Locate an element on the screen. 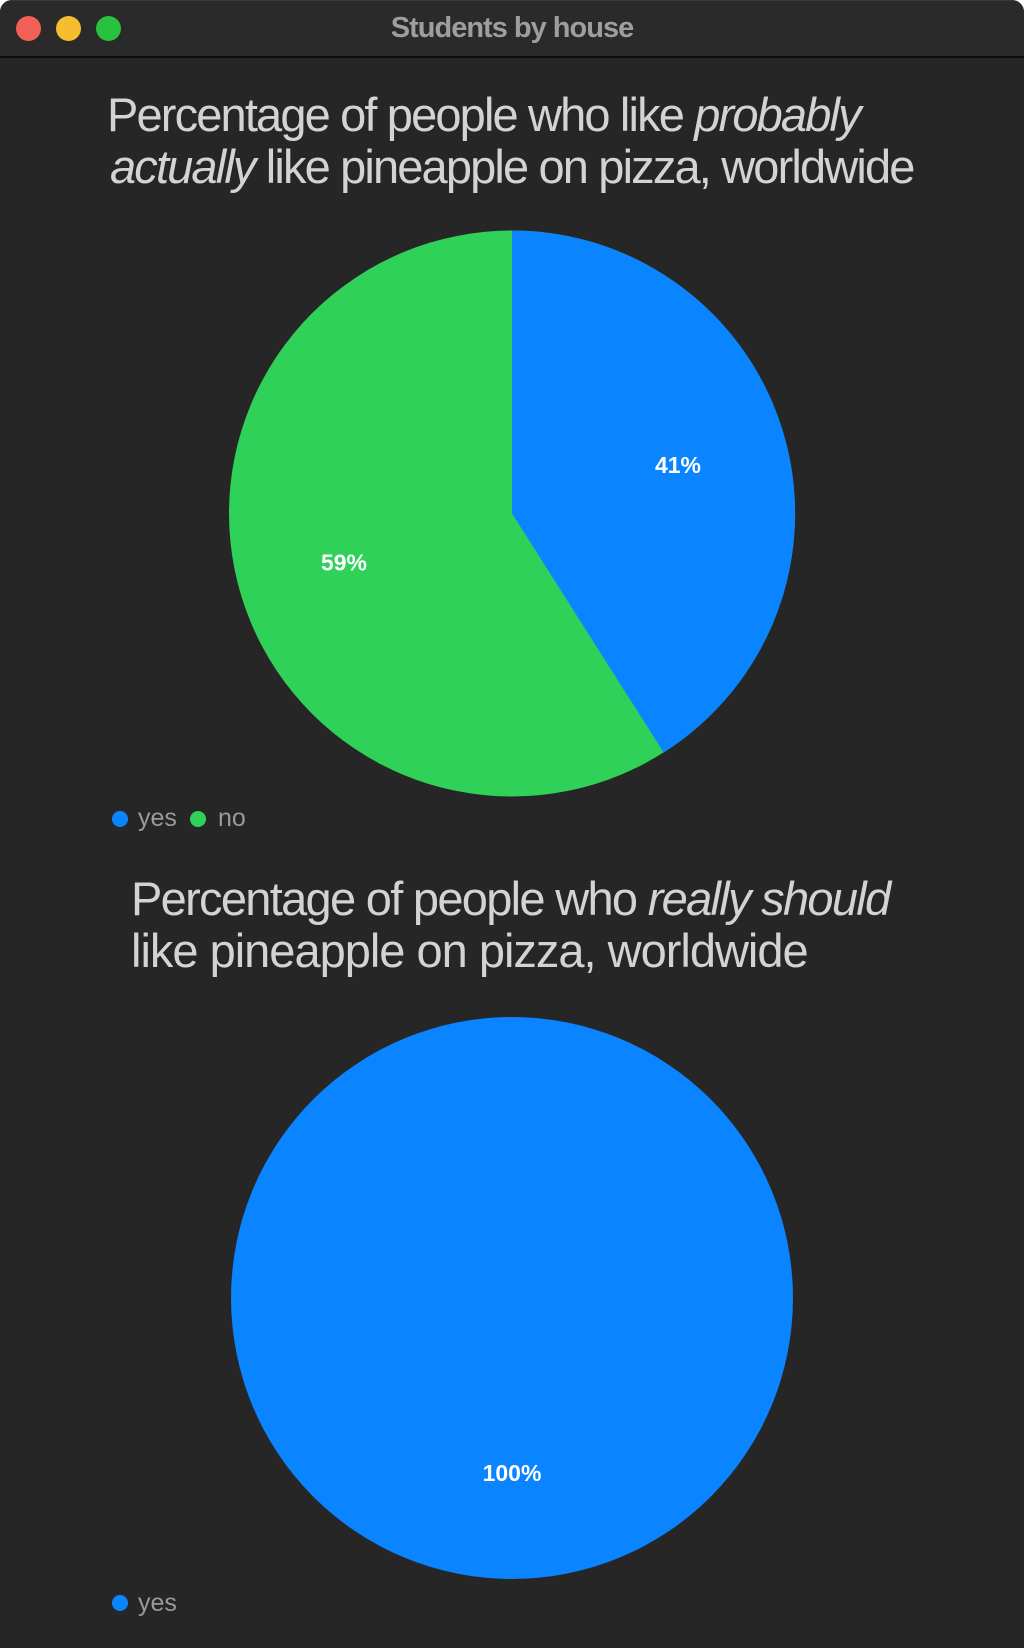  svg-text: 41% is located at coordinates (678, 465).